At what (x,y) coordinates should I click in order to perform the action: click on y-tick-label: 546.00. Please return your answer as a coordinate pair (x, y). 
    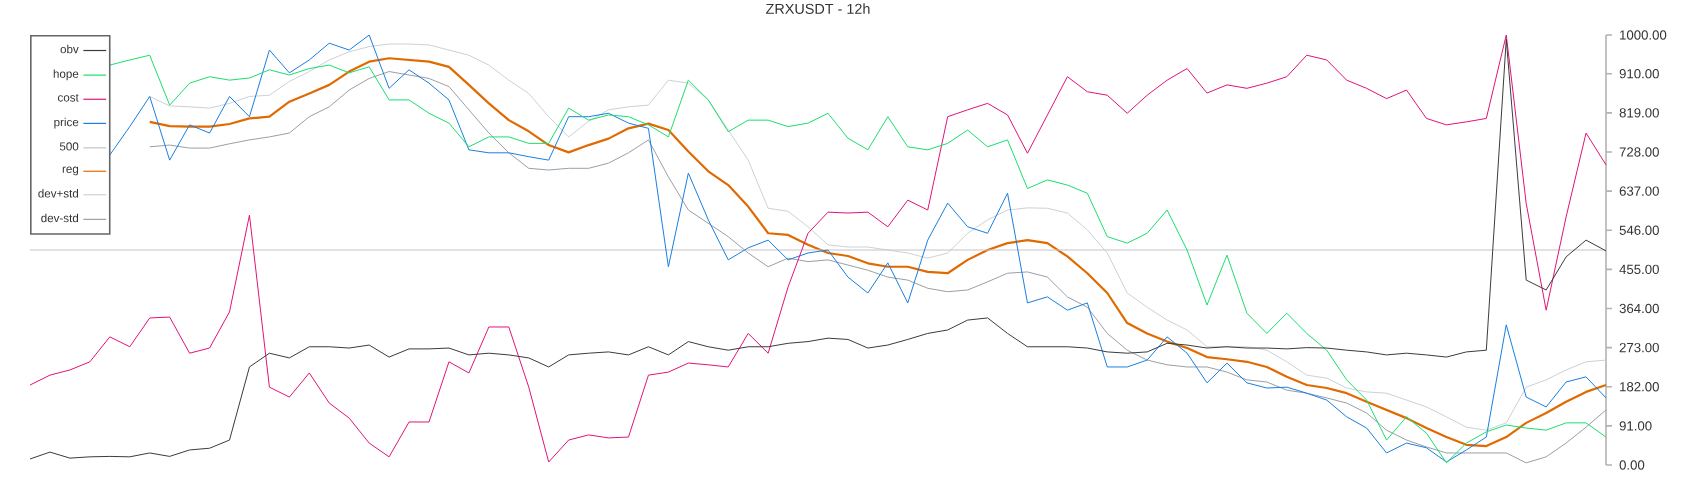
    Looking at the image, I should click on (1639, 230).